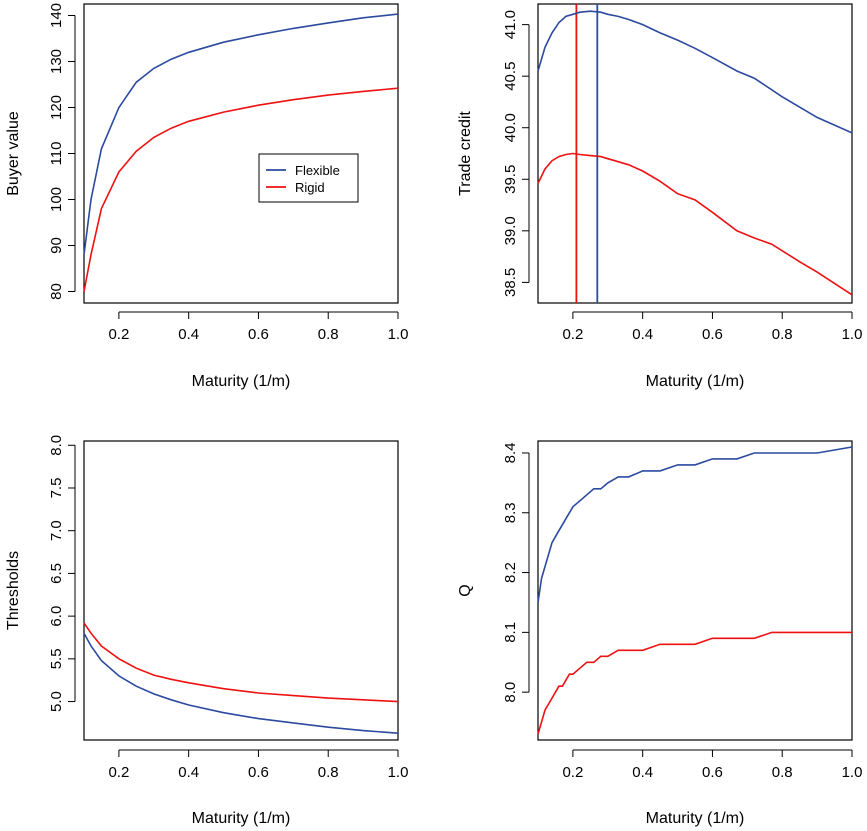 The image size is (867, 831). I want to click on y-axis-label: Trade credit, so click(465, 153).